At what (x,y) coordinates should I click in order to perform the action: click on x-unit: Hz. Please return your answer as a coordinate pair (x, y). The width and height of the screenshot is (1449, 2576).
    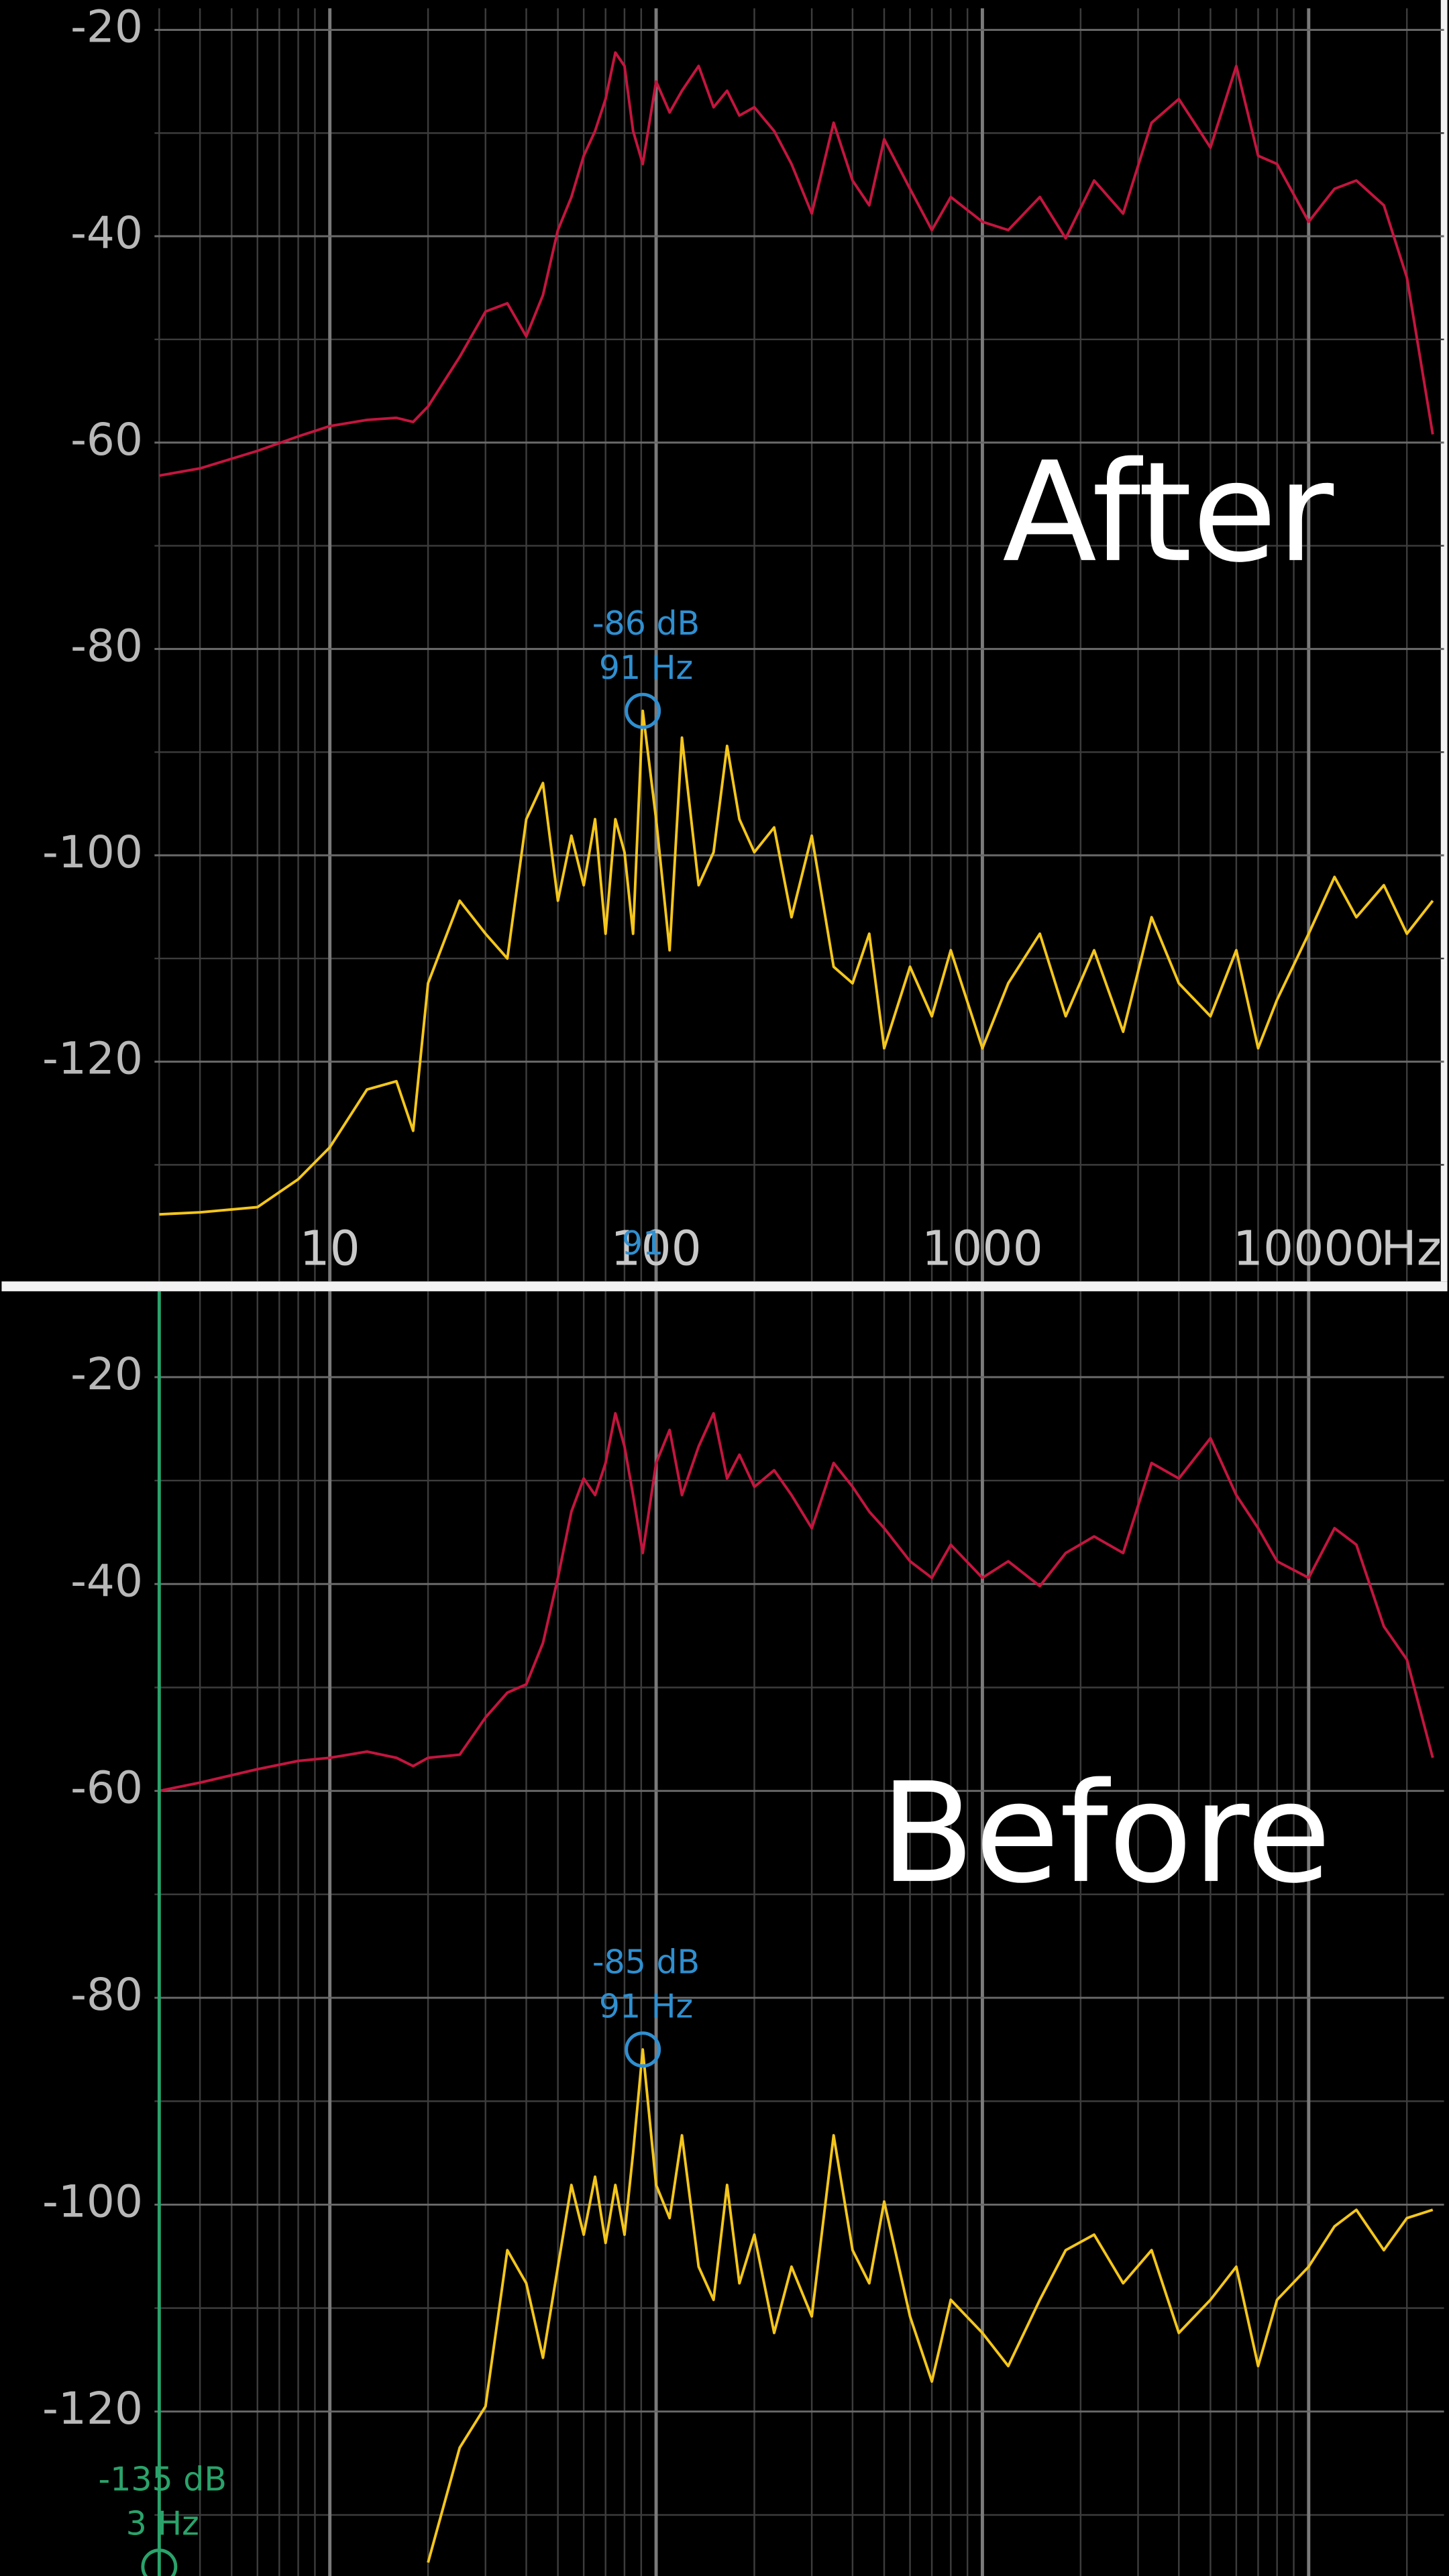
    Looking at the image, I should click on (1411, 1249).